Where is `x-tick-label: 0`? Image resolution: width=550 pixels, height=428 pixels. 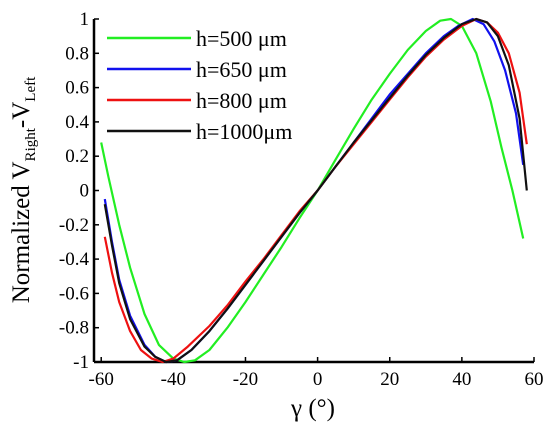
x-tick-label: 0 is located at coordinates (318, 379).